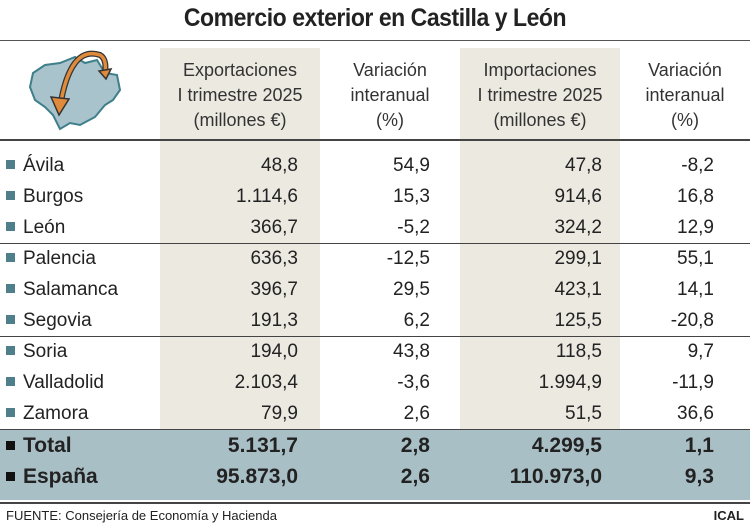 The image size is (750, 527). I want to click on footer-divider, so click(375, 503).